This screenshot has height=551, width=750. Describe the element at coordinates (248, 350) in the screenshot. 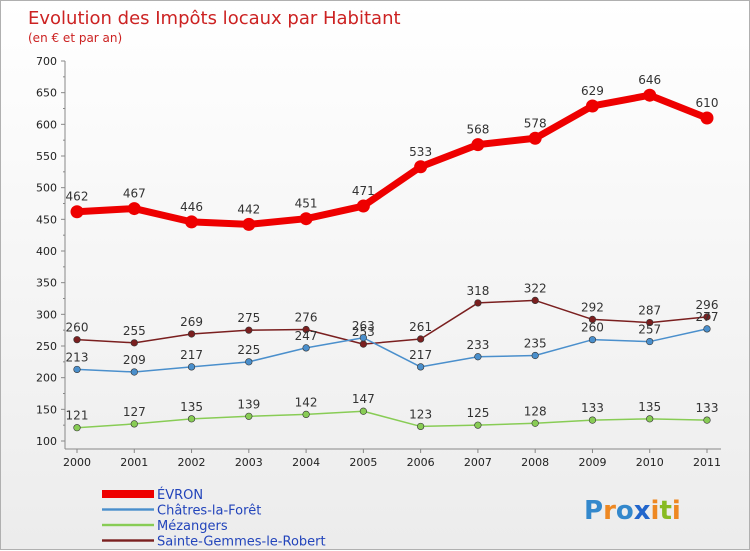

I see `data-label: 225` at that location.